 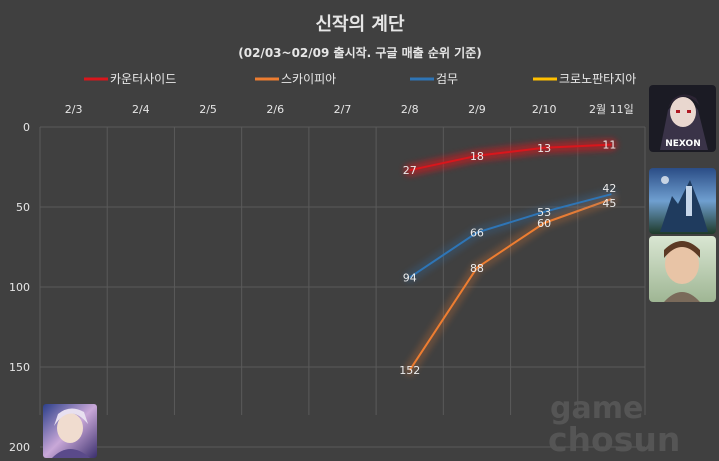 I want to click on legend-label: 스카이피아, so click(x=308, y=79).